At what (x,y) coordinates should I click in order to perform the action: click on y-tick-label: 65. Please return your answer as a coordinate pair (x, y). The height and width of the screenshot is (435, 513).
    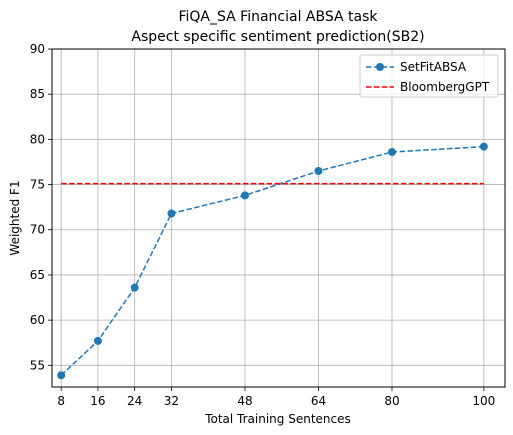
    Looking at the image, I should click on (37, 275).